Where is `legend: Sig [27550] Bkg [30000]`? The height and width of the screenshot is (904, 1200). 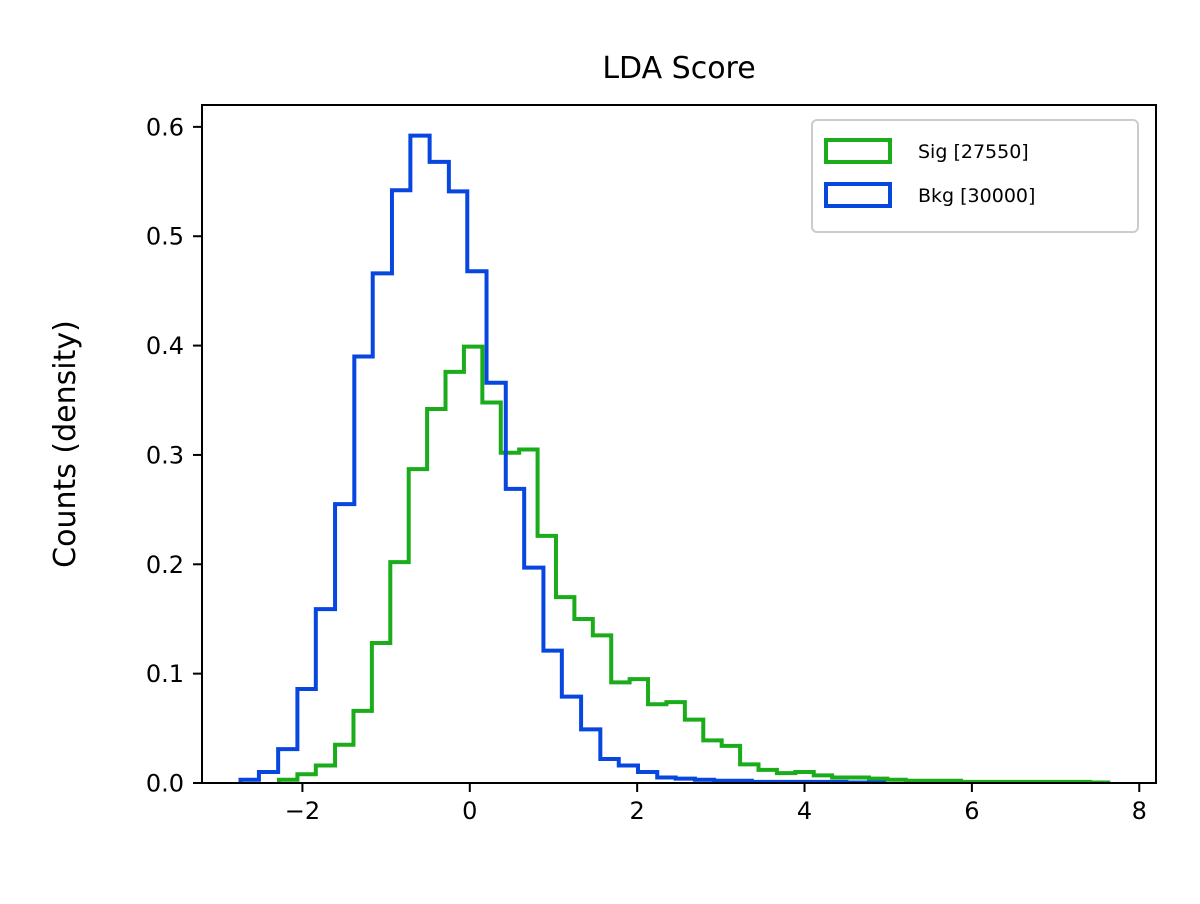
legend: Sig [27550] Bkg [30000] is located at coordinates (975, 176).